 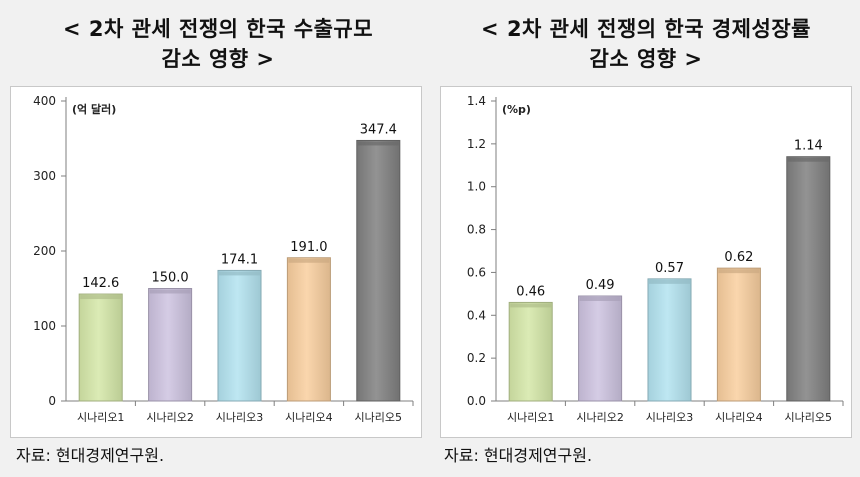 I want to click on chart-title: < 2차 관세 전쟁의 한국 수출규모 감소 영향 >, so click(x=218, y=44).